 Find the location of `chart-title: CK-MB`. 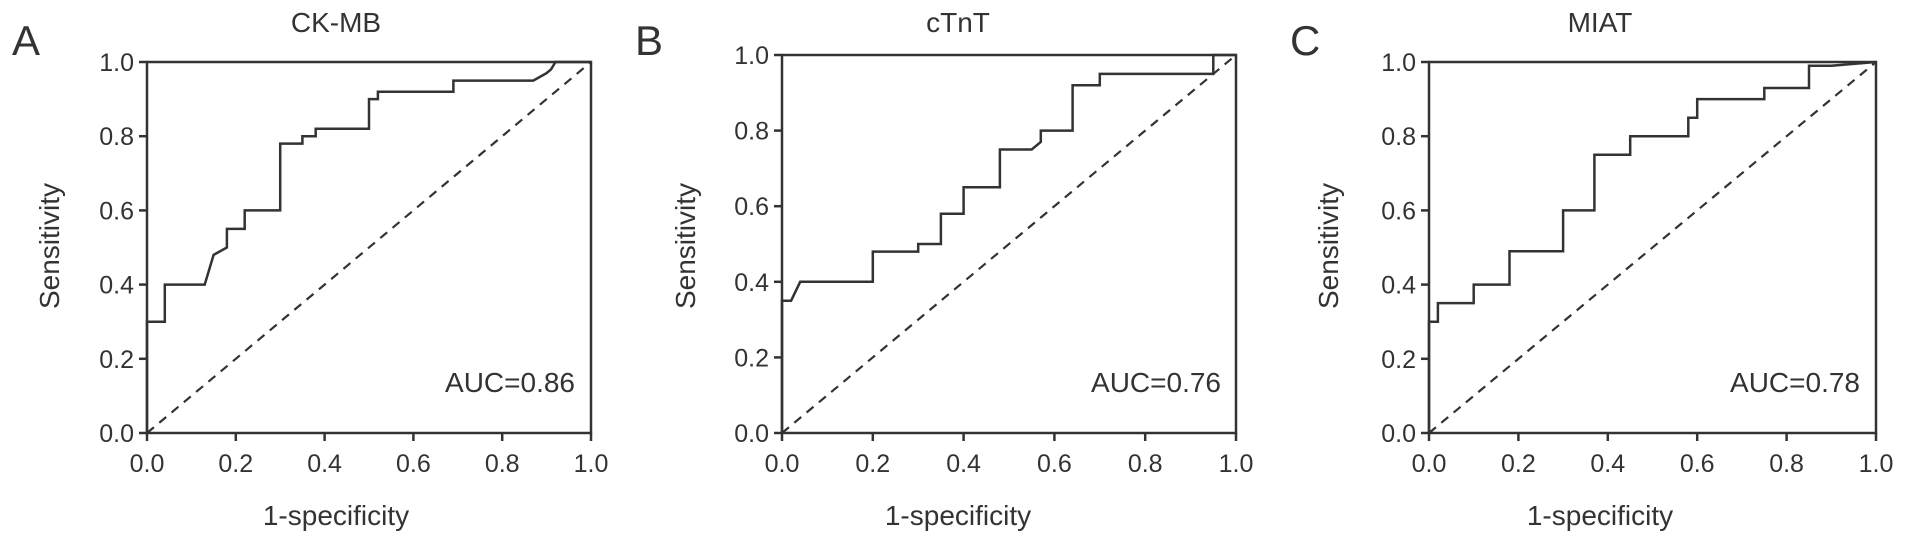

chart-title: CK-MB is located at coordinates (336, 22).